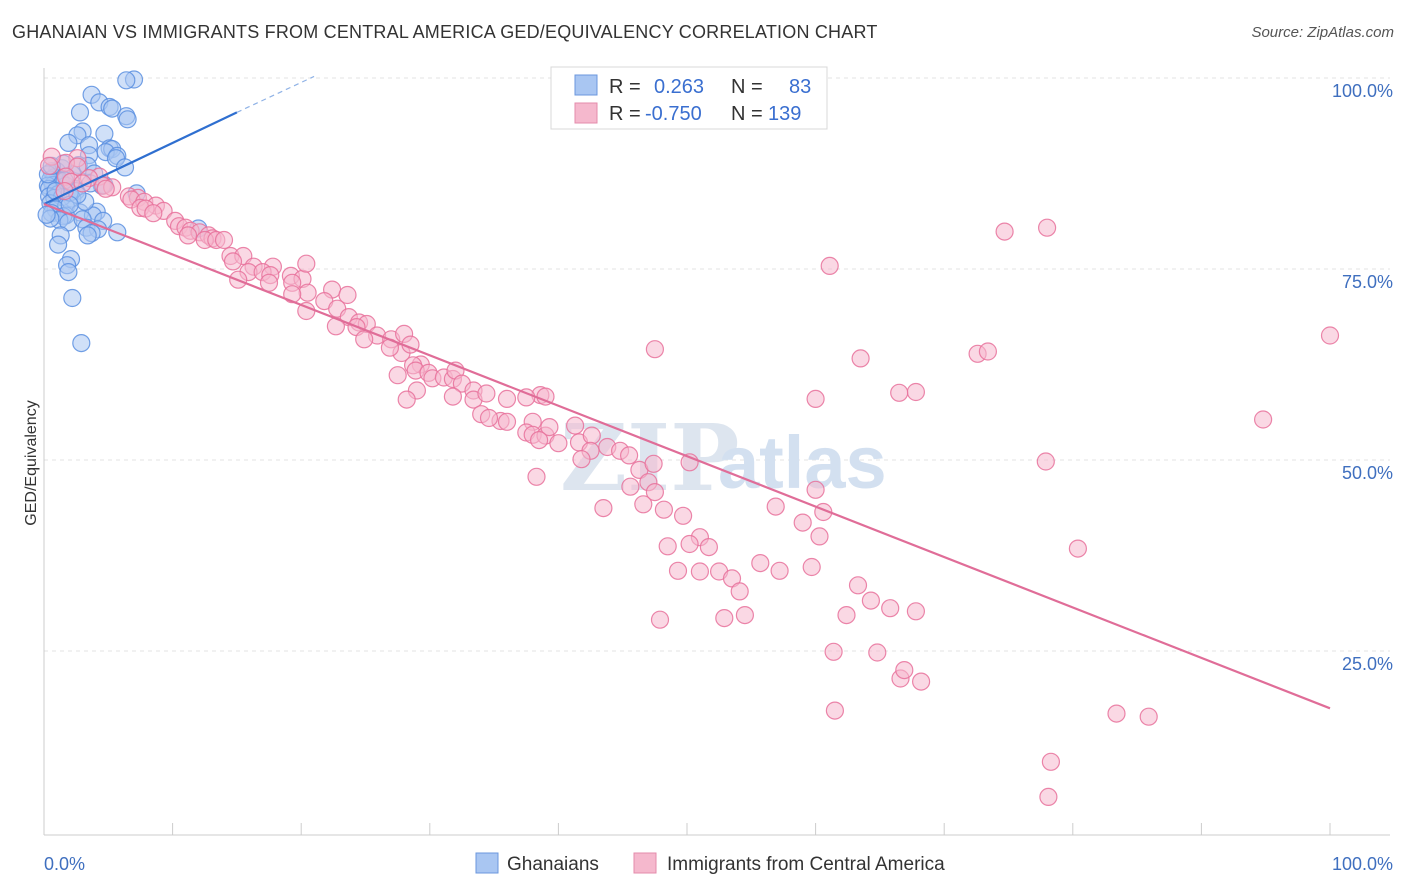 The image size is (1406, 892). What do you see at coordinates (1362, 91) in the screenshot?
I see `y-tick-label-100: 100.0%` at bounding box center [1362, 91].